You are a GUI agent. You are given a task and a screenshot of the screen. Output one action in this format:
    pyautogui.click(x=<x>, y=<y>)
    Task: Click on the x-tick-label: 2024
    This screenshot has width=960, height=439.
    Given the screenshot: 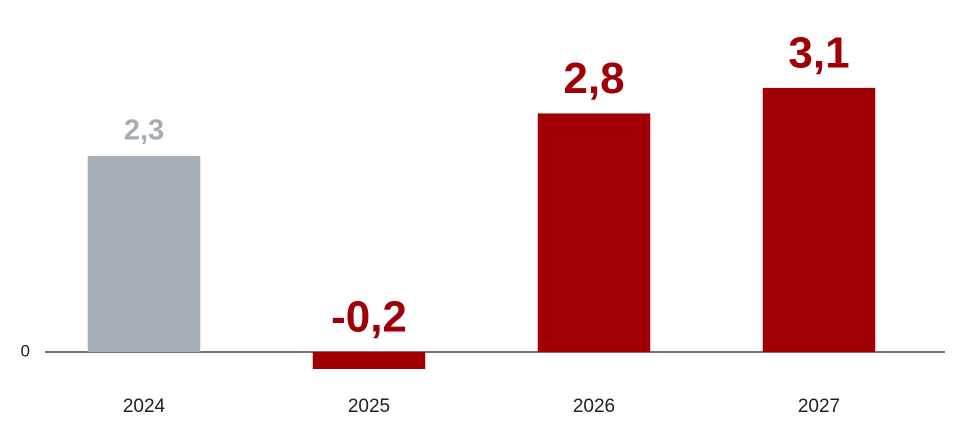 What is the action you would take?
    pyautogui.click(x=144, y=406)
    